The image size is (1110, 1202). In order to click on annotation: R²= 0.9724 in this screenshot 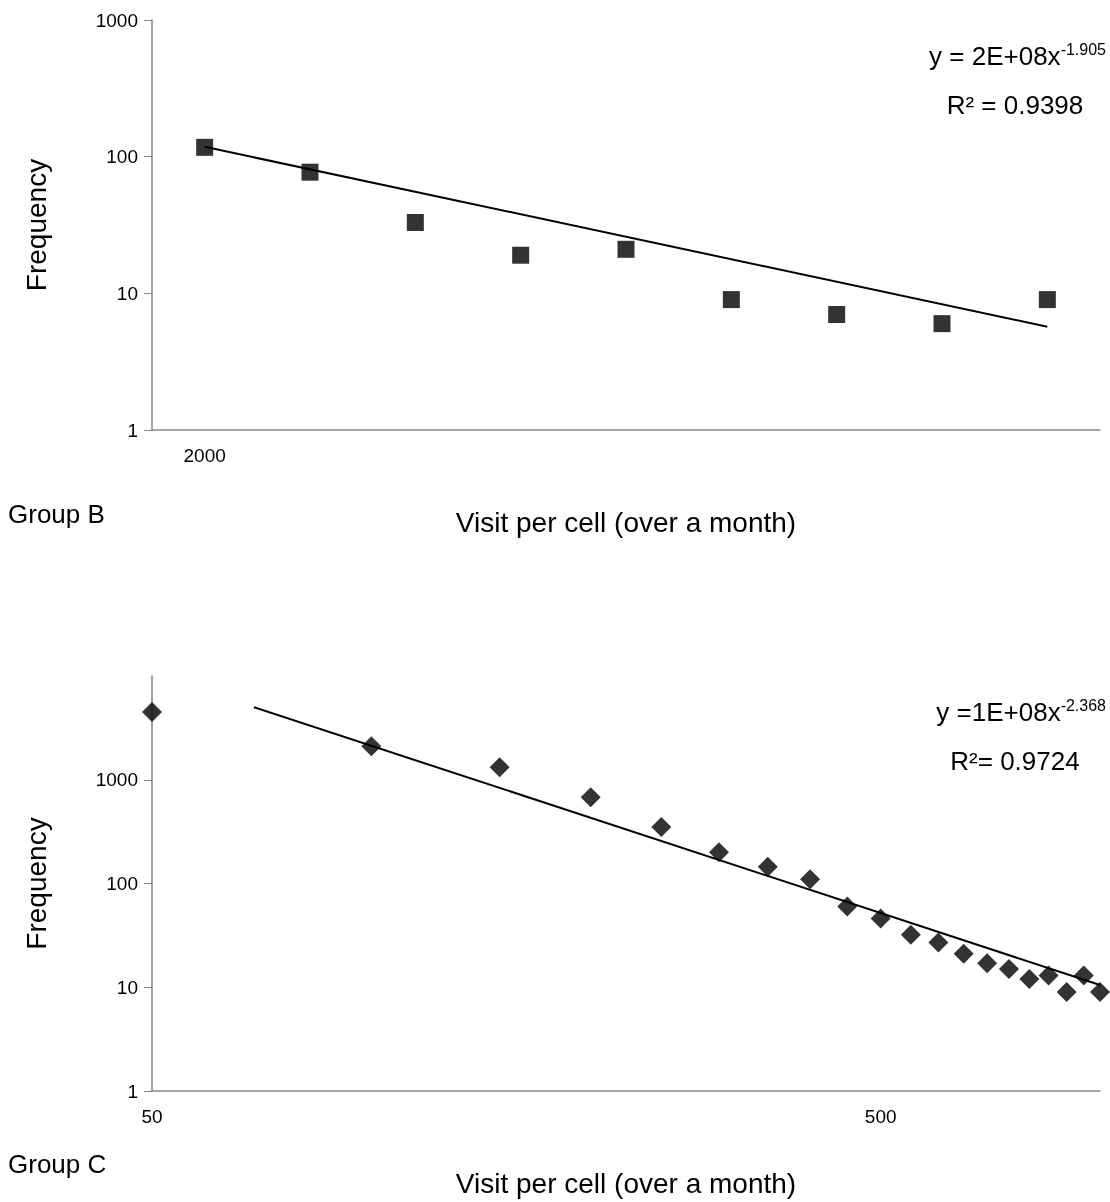, I will do `click(1015, 761)`.